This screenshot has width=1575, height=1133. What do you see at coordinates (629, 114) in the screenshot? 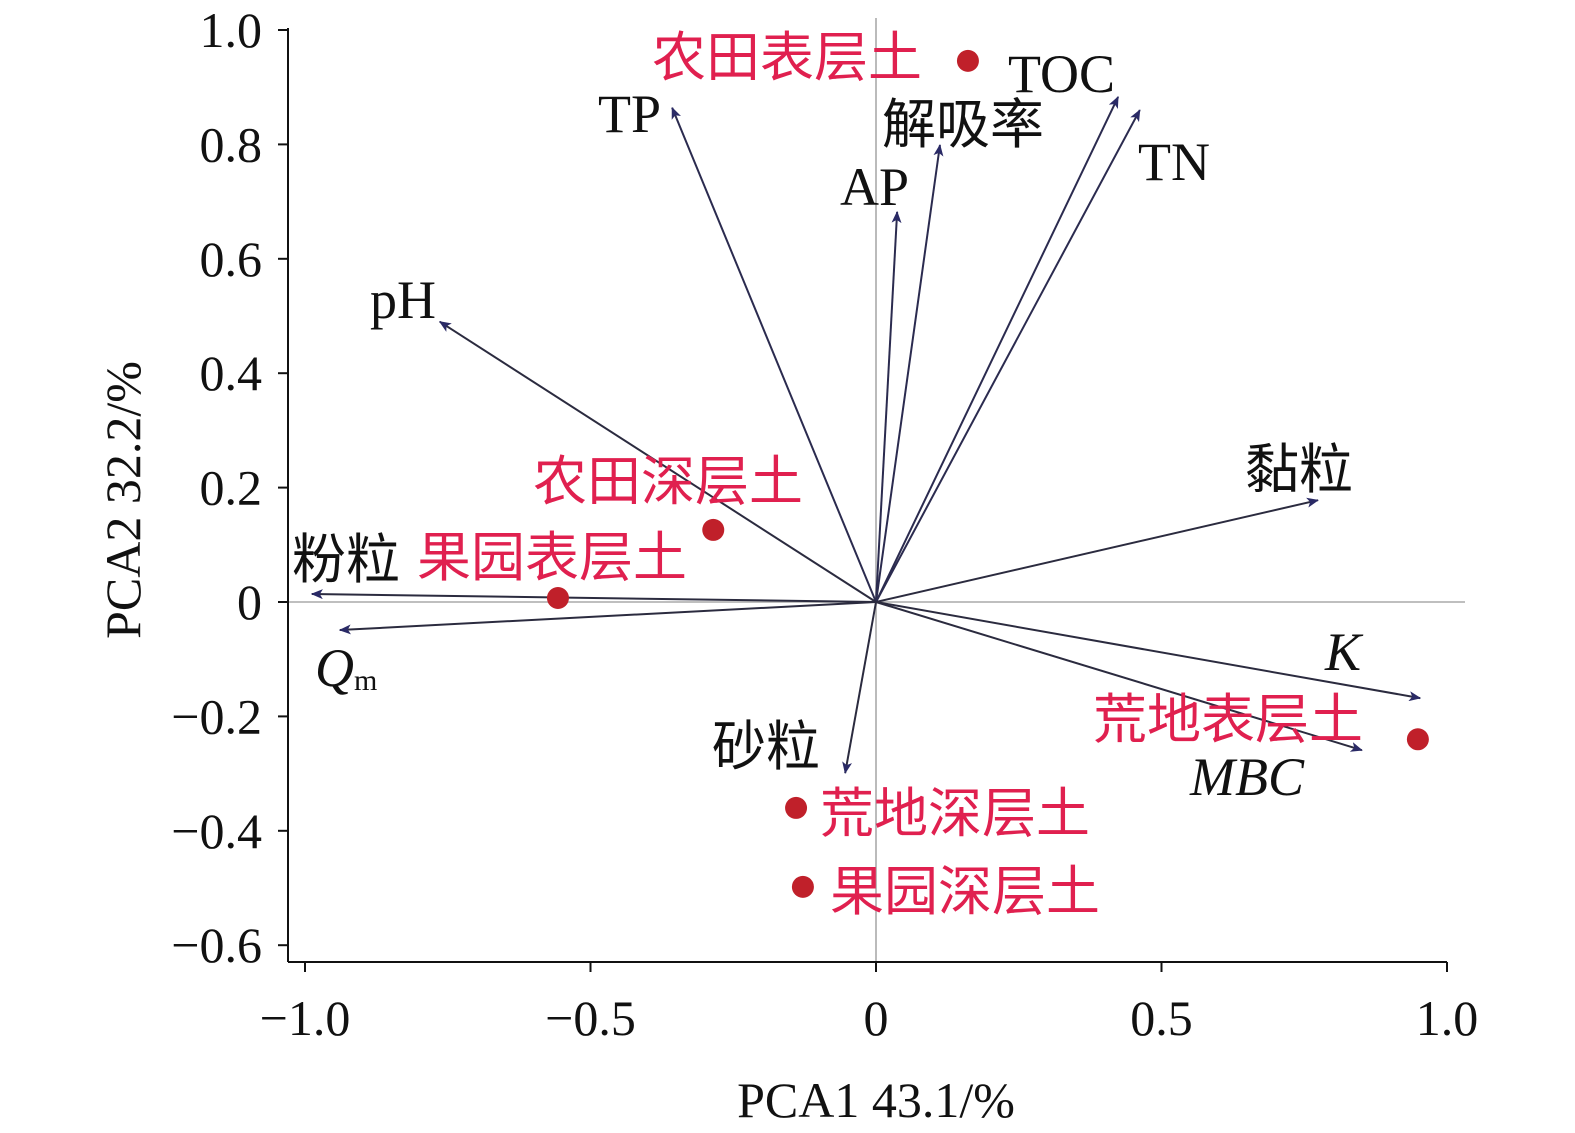
I see `vector-label: TP` at bounding box center [629, 114].